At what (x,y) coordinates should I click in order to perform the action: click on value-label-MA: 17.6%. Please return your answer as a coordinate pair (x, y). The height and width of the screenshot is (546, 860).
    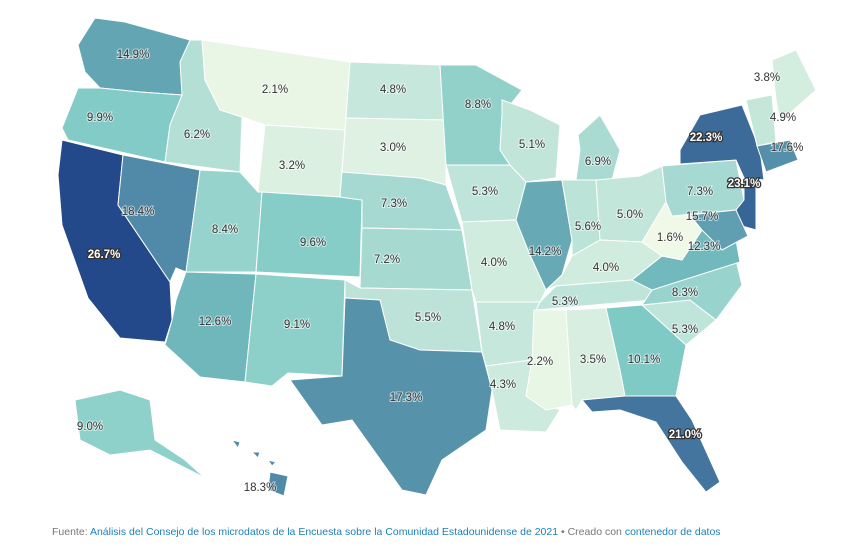
    Looking at the image, I should click on (787, 148).